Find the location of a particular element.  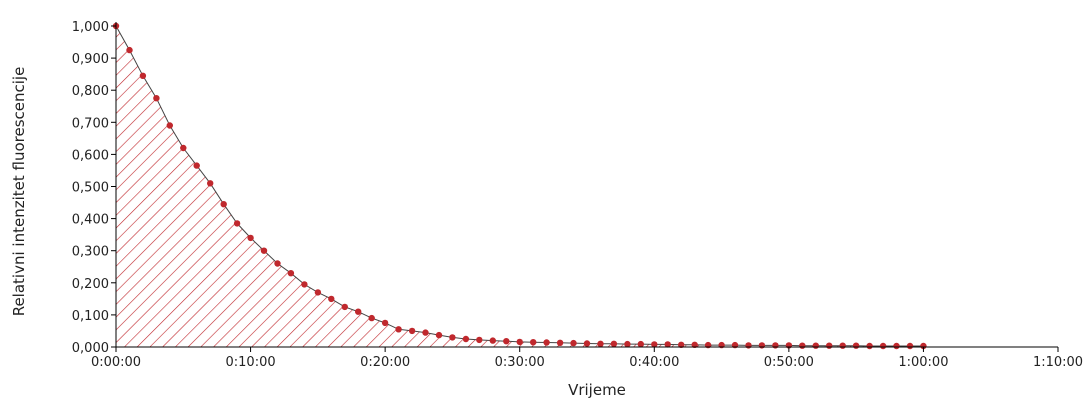

x-axis-title: Vrijeme is located at coordinates (597, 390).